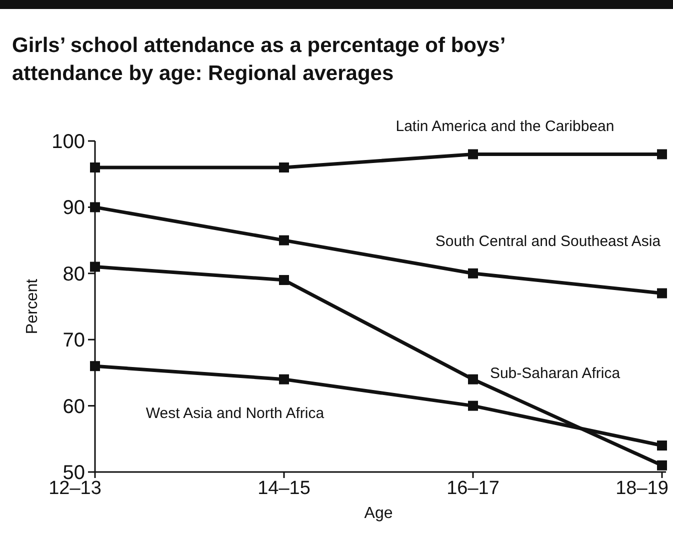 The width and height of the screenshot is (673, 541). Describe the element at coordinates (284, 488) in the screenshot. I see `x-tick-label: 14–15` at that location.